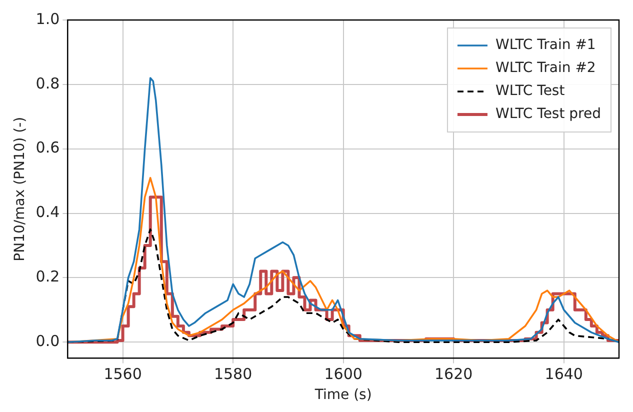 The image size is (633, 412). What do you see at coordinates (48, 212) in the screenshot?
I see `y-tick-label: 0.4` at bounding box center [48, 212].